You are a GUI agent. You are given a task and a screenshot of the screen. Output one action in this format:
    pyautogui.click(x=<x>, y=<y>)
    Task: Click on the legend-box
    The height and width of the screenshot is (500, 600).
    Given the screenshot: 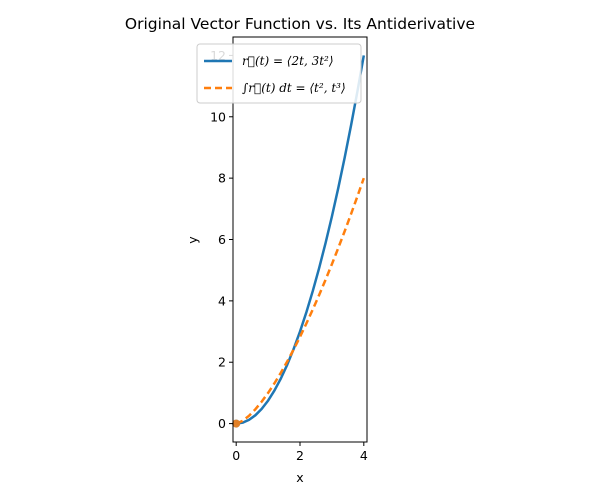 What is the action you would take?
    pyautogui.click(x=279, y=73)
    